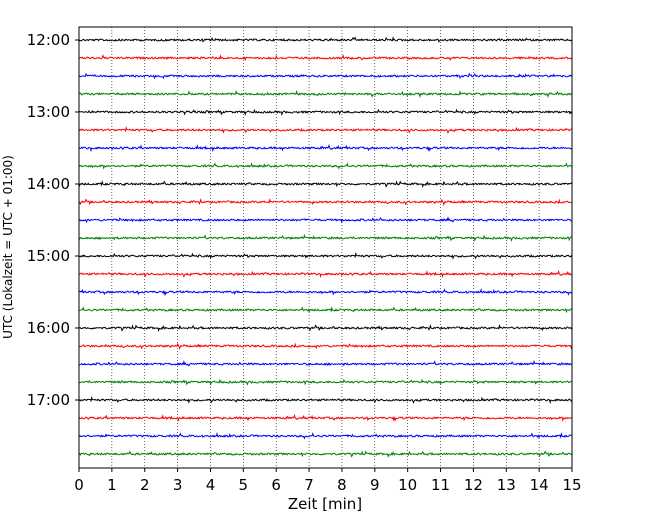 The height and width of the screenshot is (520, 650). I want to click on y-tick-label: 12:00, so click(48, 40).